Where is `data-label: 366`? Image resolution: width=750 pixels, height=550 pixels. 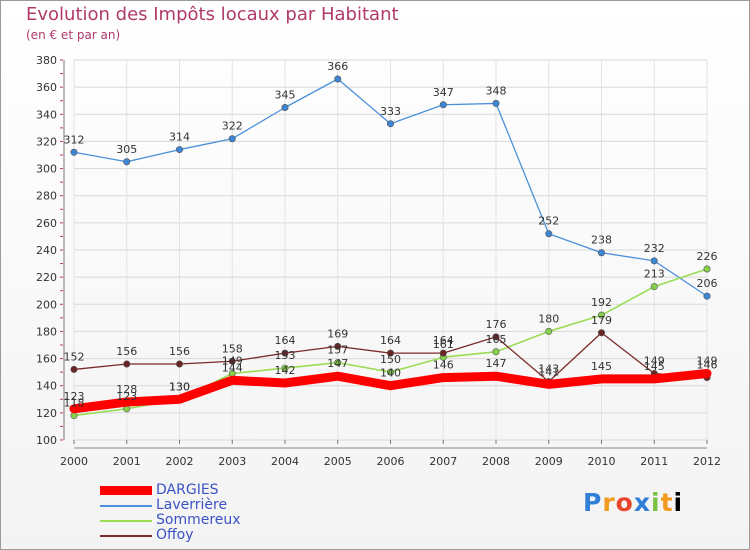 data-label: 366 is located at coordinates (337, 66).